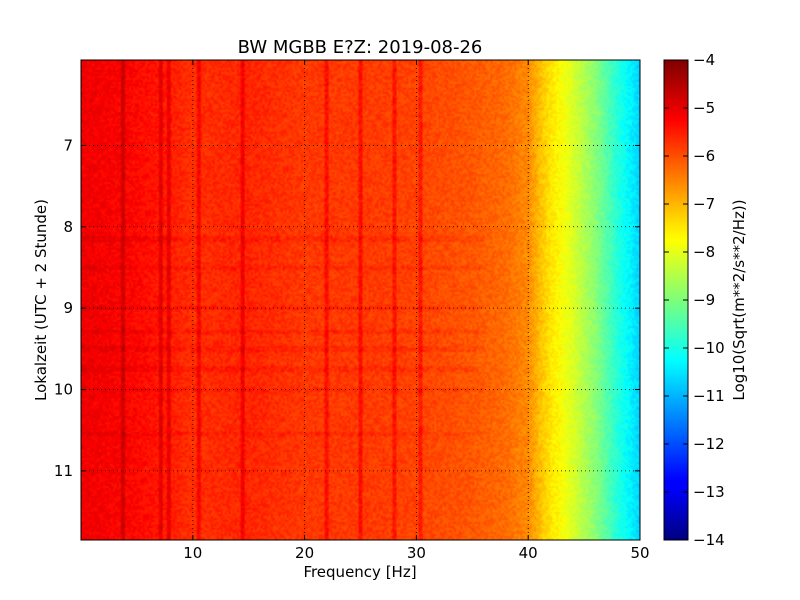  What do you see at coordinates (709, 348) in the screenshot?
I see `colorbar-tick-label: −10` at bounding box center [709, 348].